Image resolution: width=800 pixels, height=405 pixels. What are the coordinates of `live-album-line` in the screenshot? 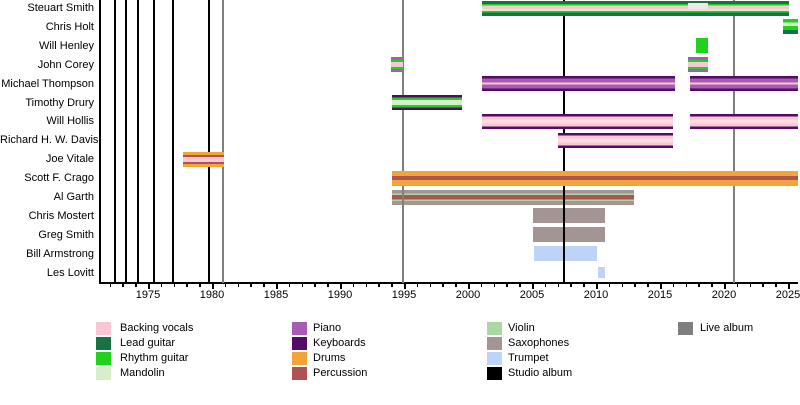 It's located at (733, 141).